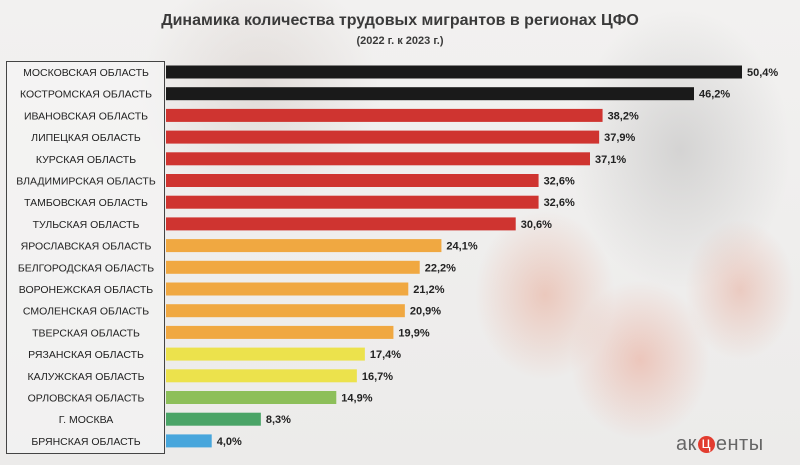 This screenshot has width=800, height=465. I want to click on bar-value-label: 16,7%, so click(377, 377).